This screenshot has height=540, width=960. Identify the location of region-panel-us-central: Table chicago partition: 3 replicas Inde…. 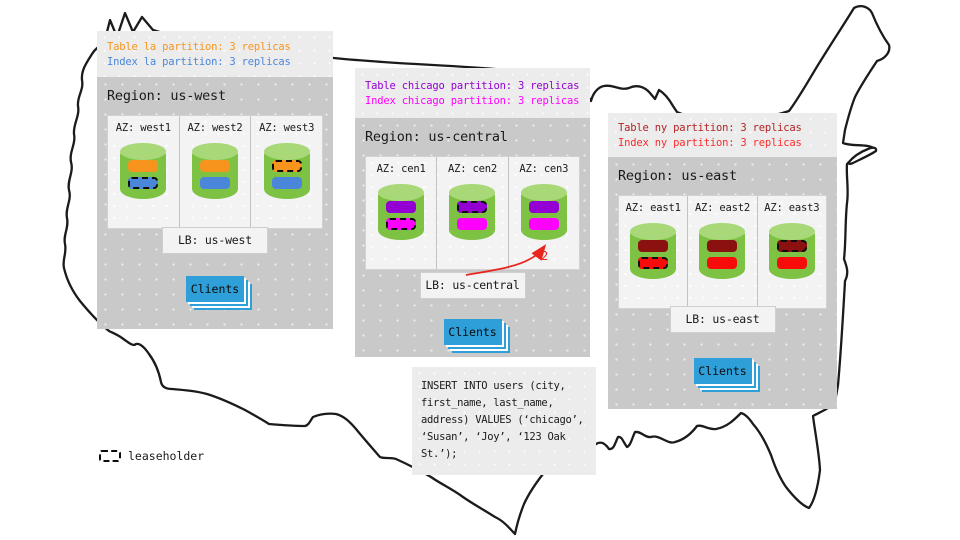
(472, 212).